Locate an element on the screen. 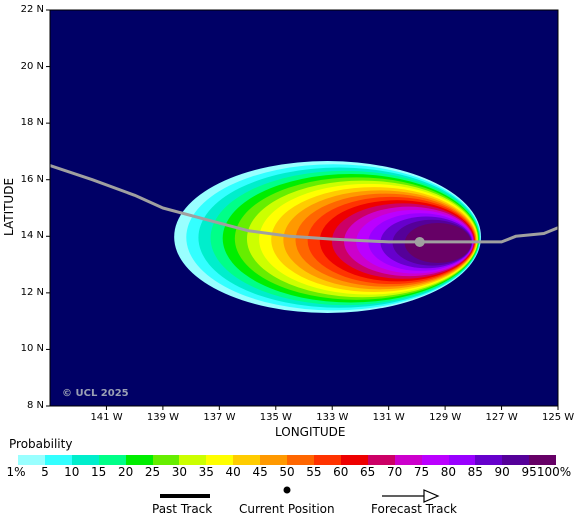 The height and width of the screenshot is (525, 580). y-axis-label: LATITUDE is located at coordinates (9, 206).